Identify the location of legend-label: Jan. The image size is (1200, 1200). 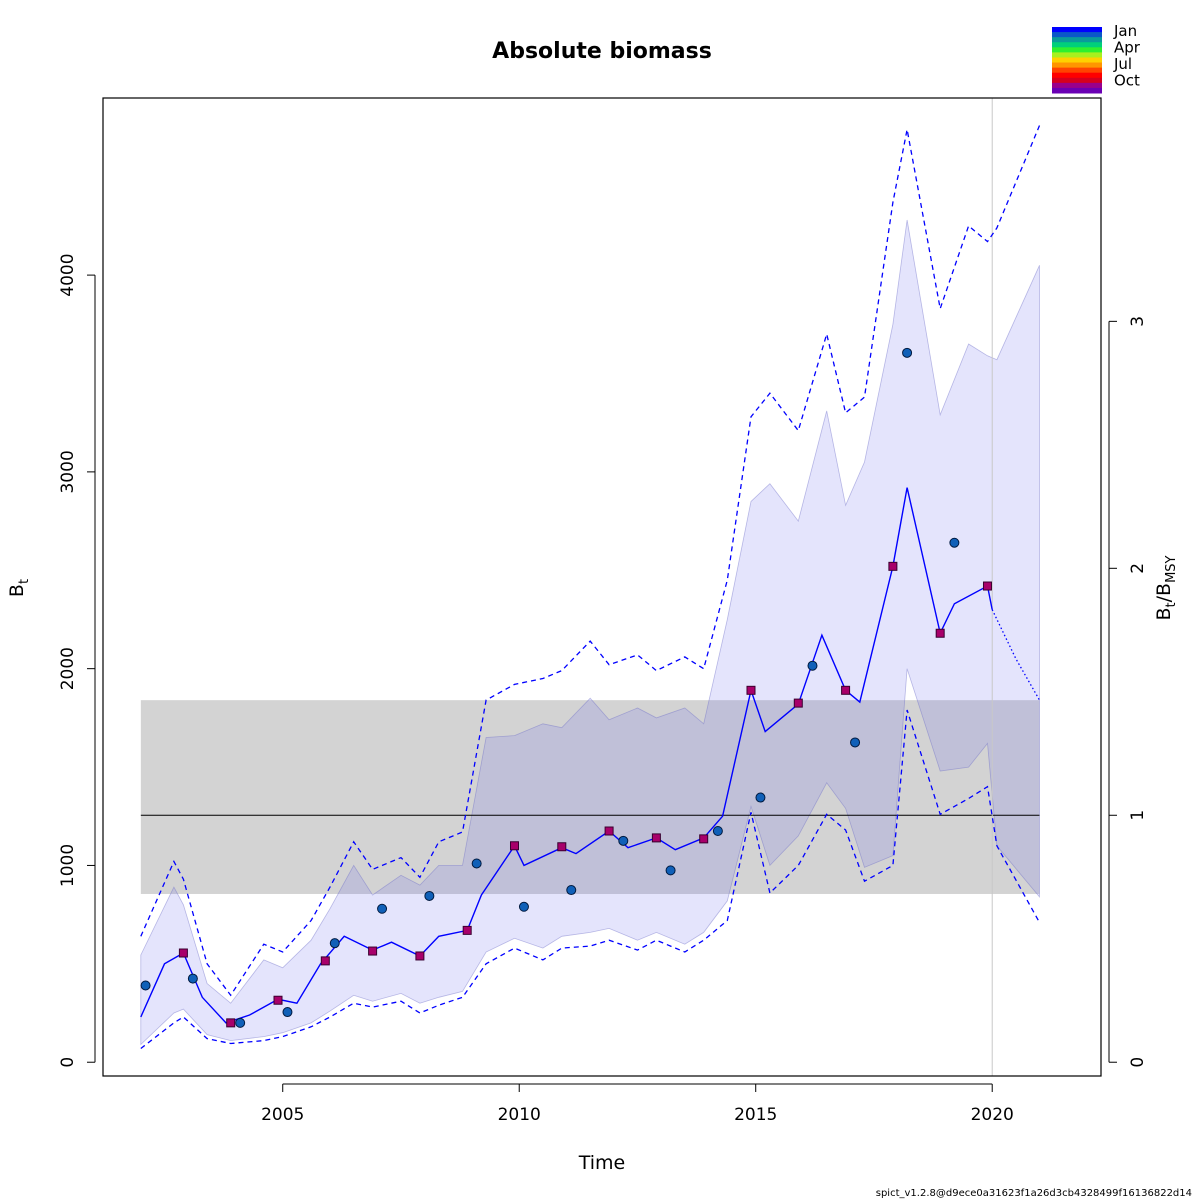
(1125, 31).